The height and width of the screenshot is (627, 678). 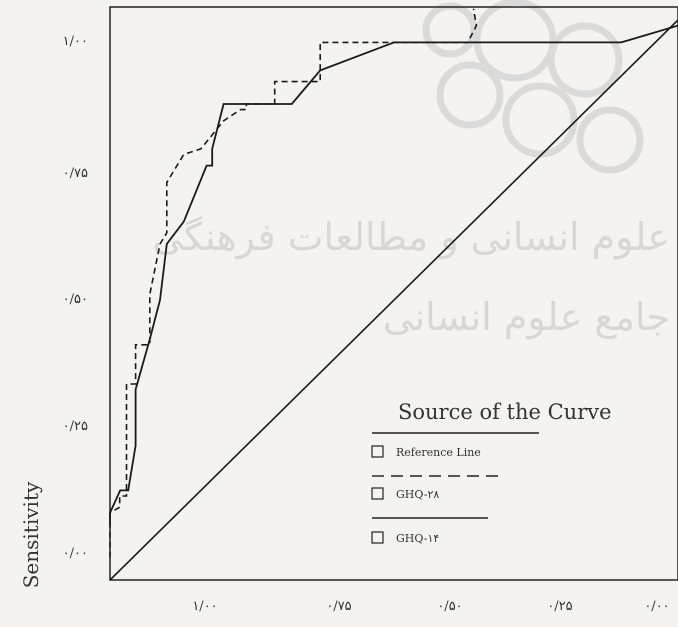 What do you see at coordinates (75, 426) in the screenshot?
I see `y-tick-label-4: ۰/۲۵` at bounding box center [75, 426].